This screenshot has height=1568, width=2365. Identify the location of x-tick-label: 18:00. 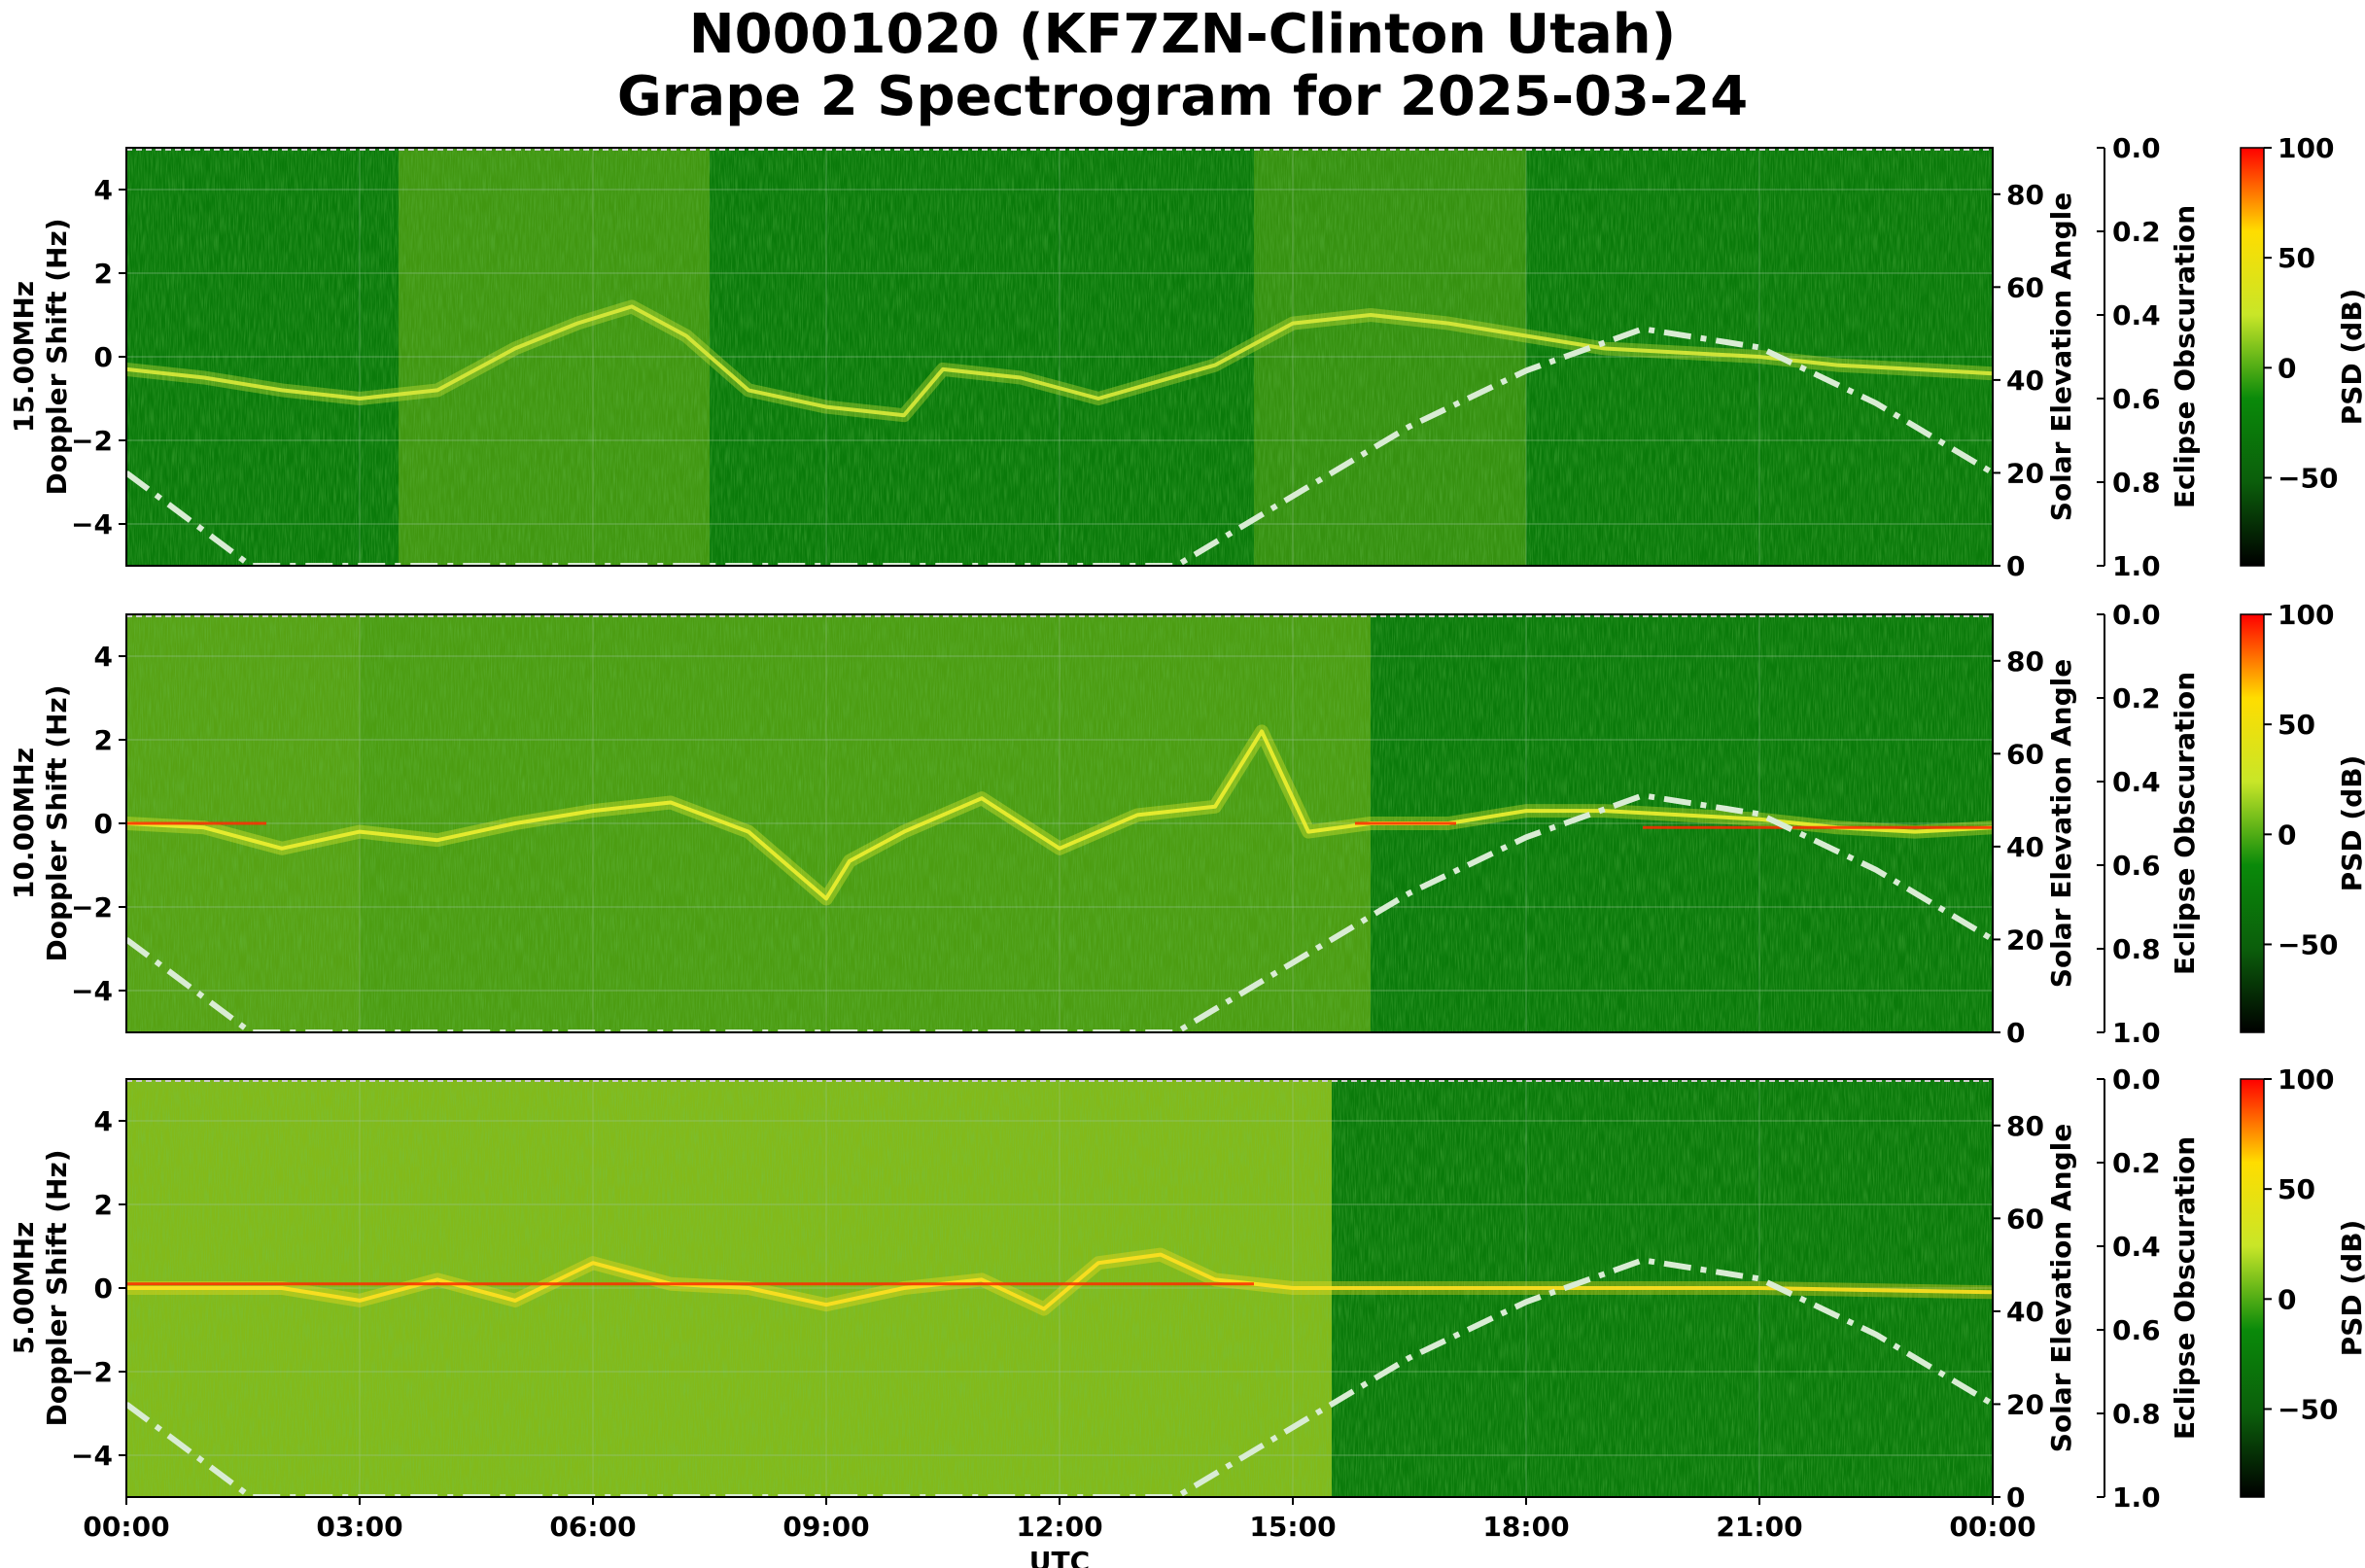
(1525, 1527).